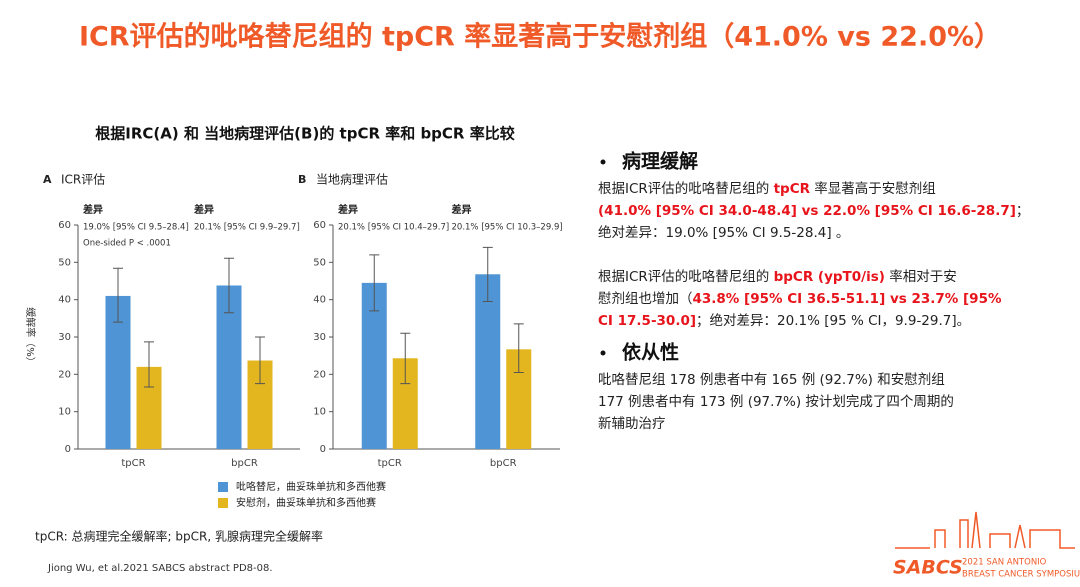  What do you see at coordinates (488, 361) in the screenshot?
I see `bar` at bounding box center [488, 361].